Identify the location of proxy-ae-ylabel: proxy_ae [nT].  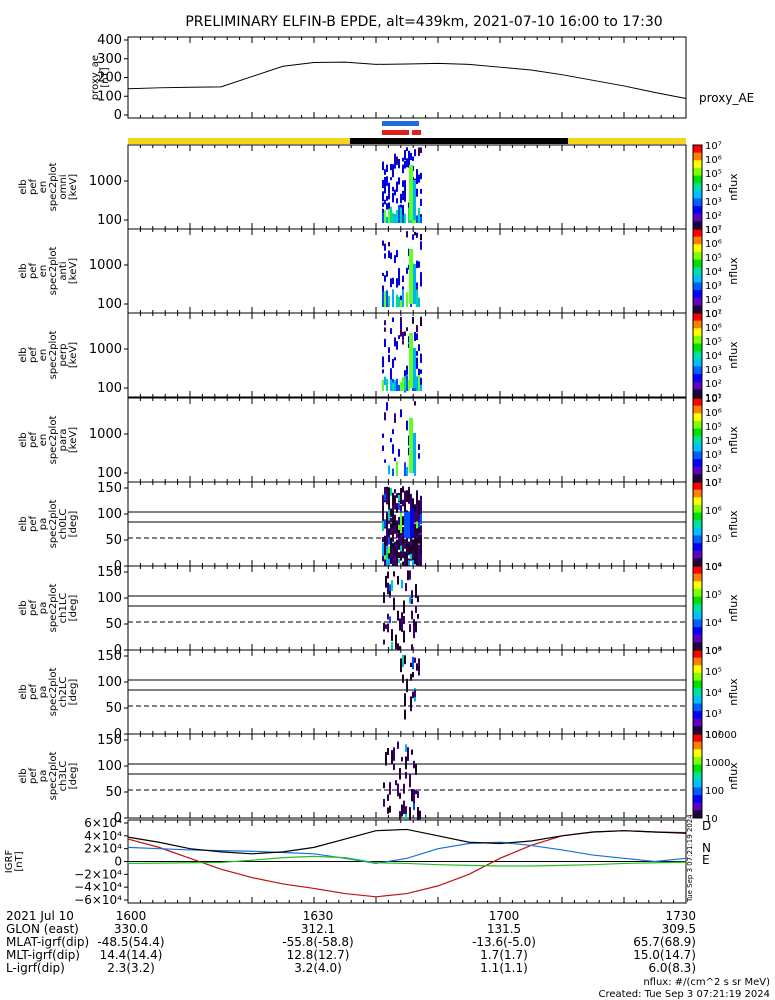
(100, 77).